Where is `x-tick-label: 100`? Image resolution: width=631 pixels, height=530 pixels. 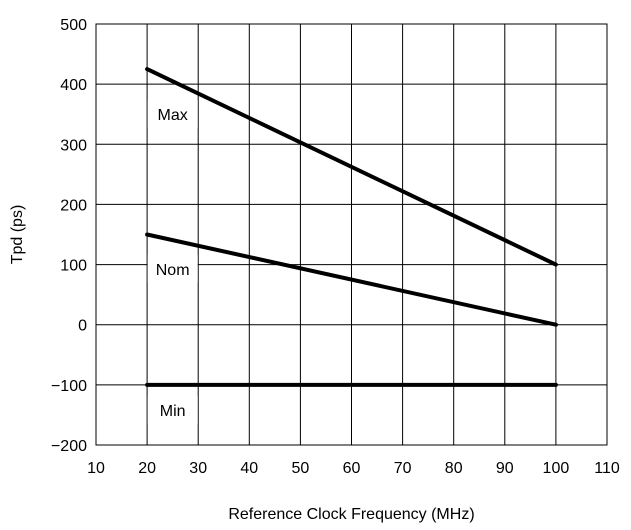
x-tick-label: 100 is located at coordinates (556, 468).